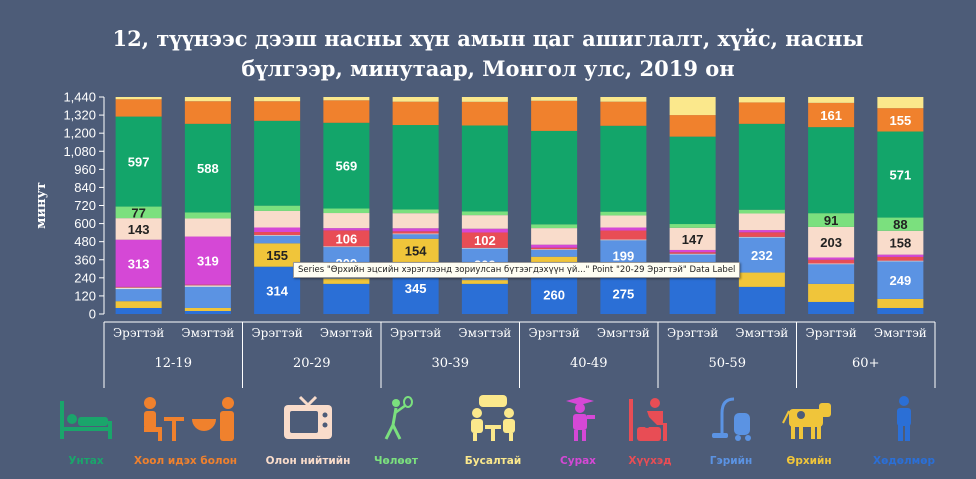 The height and width of the screenshot is (479, 976). Describe the element at coordinates (173, 363) in the screenshot. I see `x-group-label: 12-19` at that location.